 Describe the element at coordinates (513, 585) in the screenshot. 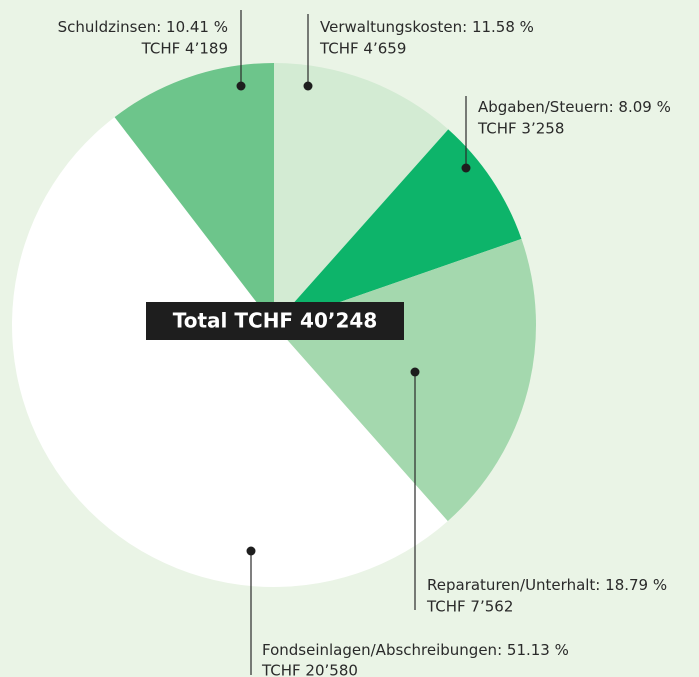

I see `category-name: Reparaturen/Unterhalt:` at that location.